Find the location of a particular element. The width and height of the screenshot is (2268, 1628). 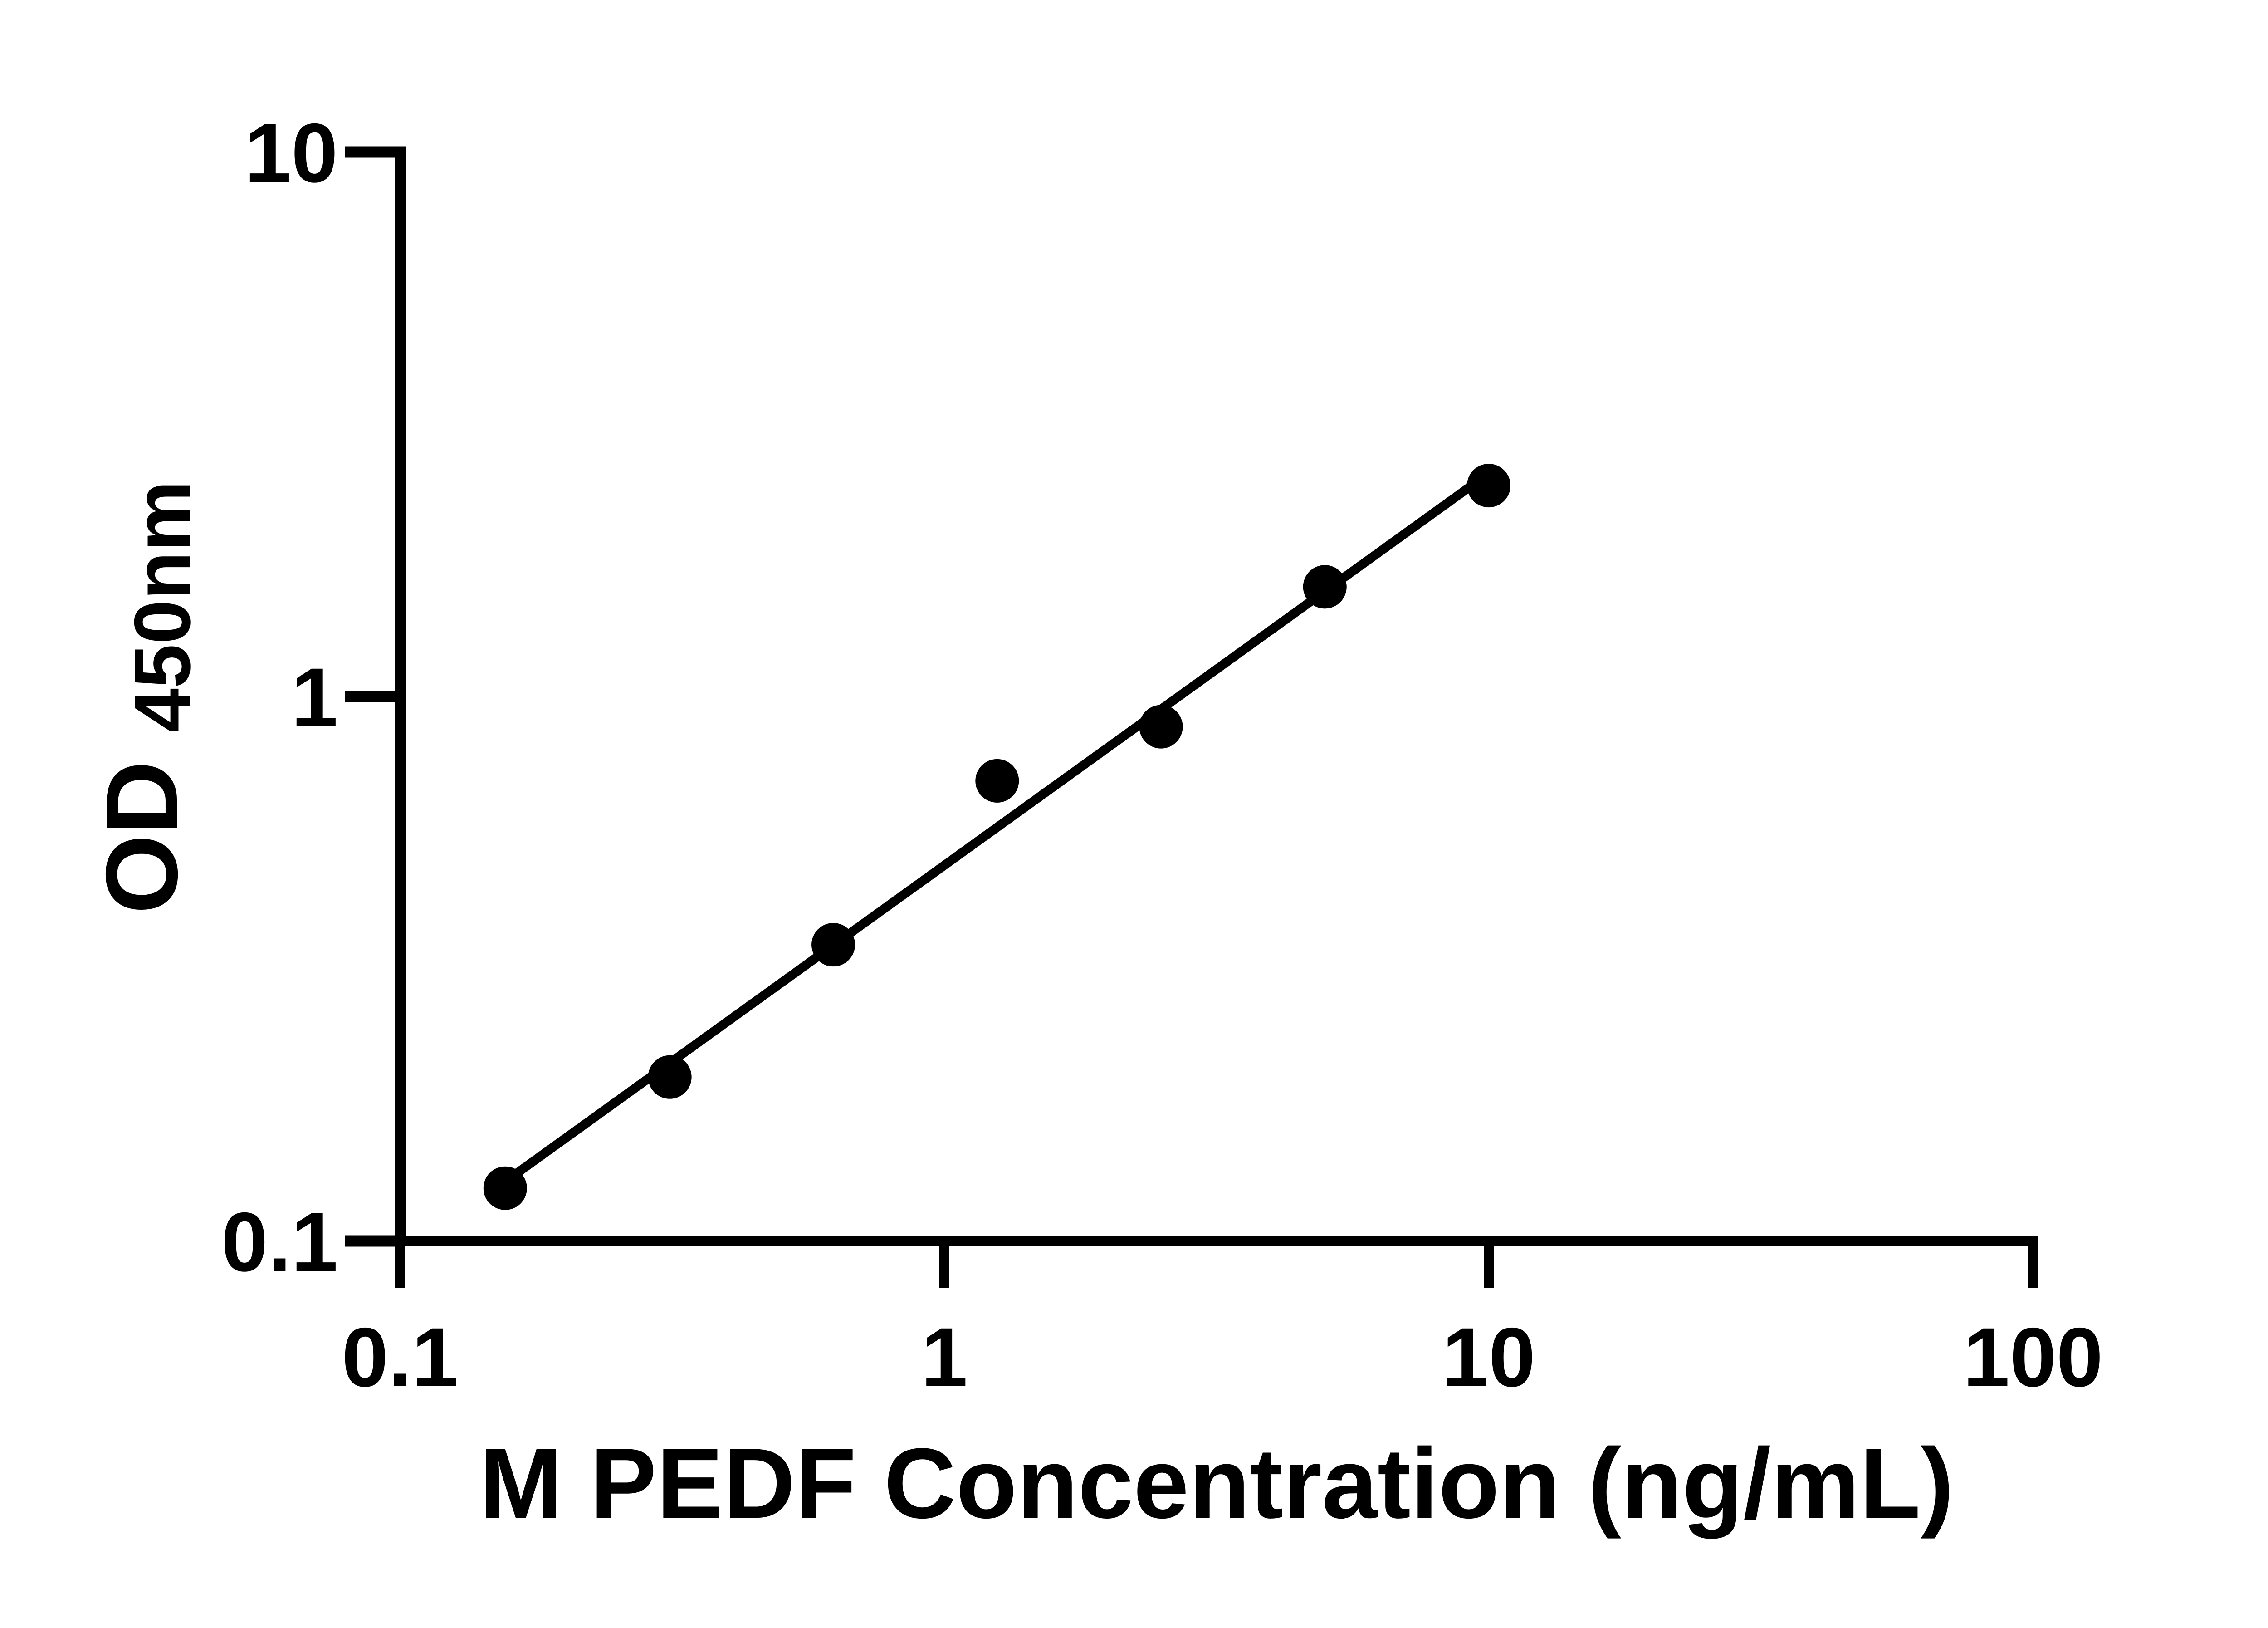

y-axis-title-subscript: 450nm is located at coordinates (163, 606).